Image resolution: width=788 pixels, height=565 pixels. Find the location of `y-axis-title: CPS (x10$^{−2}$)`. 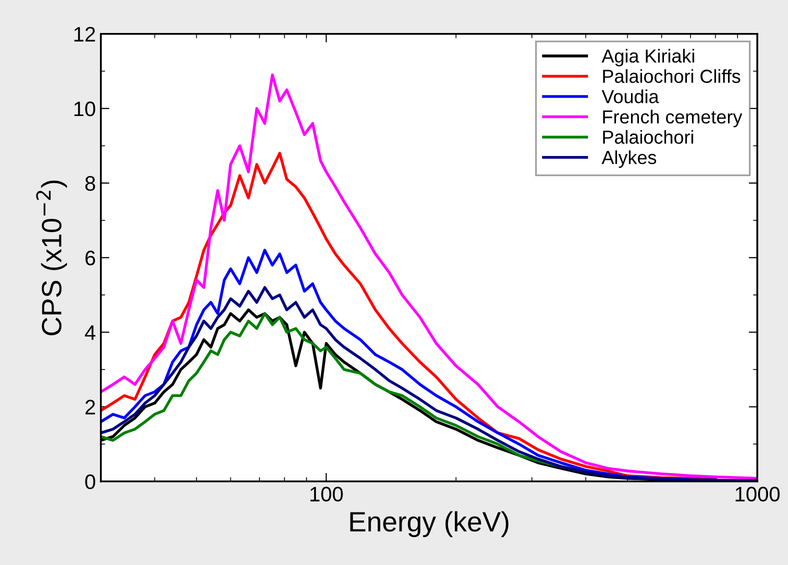

y-axis-title: CPS (x10$^{−2}$) is located at coordinates (51, 258).